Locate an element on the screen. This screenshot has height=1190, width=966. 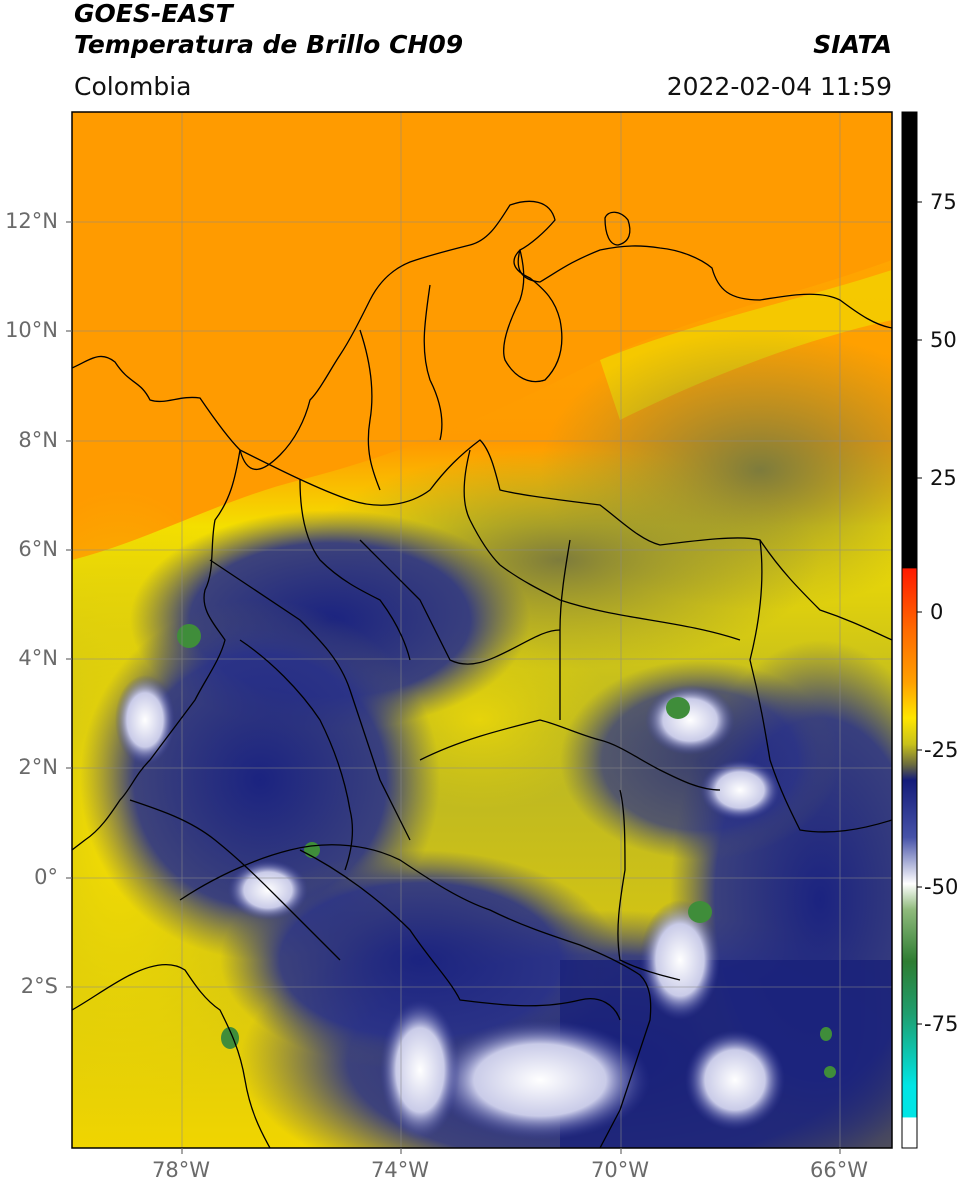
lon-label: 74°W is located at coordinates (400, 1170).